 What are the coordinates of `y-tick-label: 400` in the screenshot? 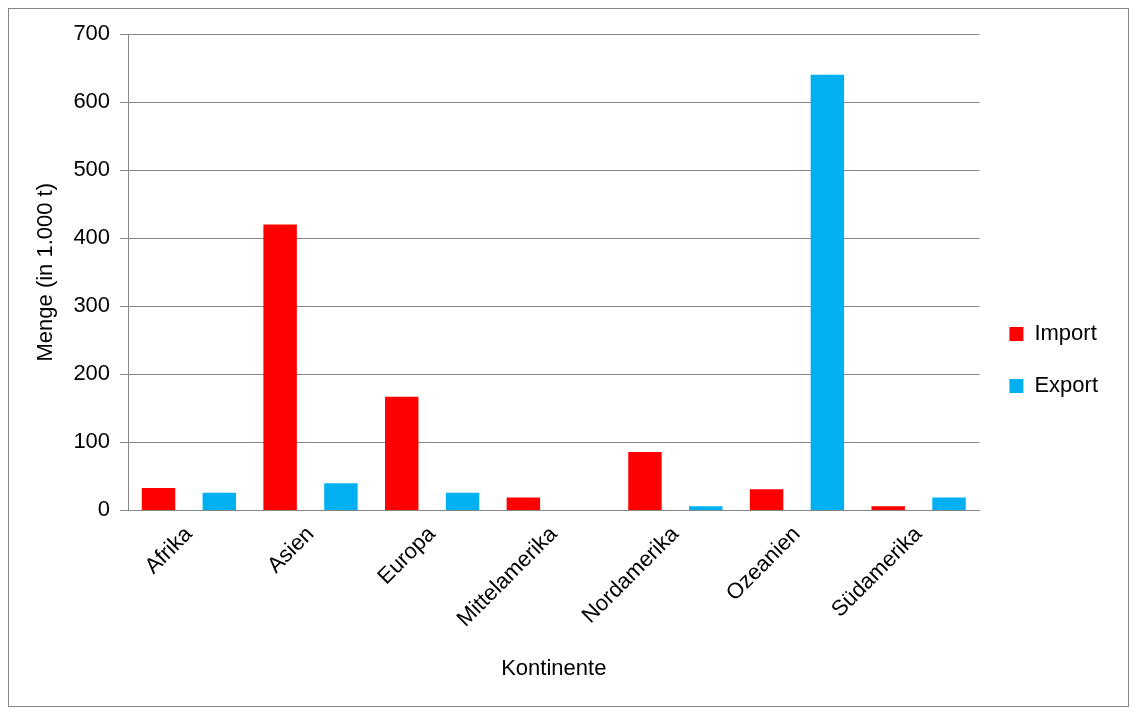 It's located at (92, 237).